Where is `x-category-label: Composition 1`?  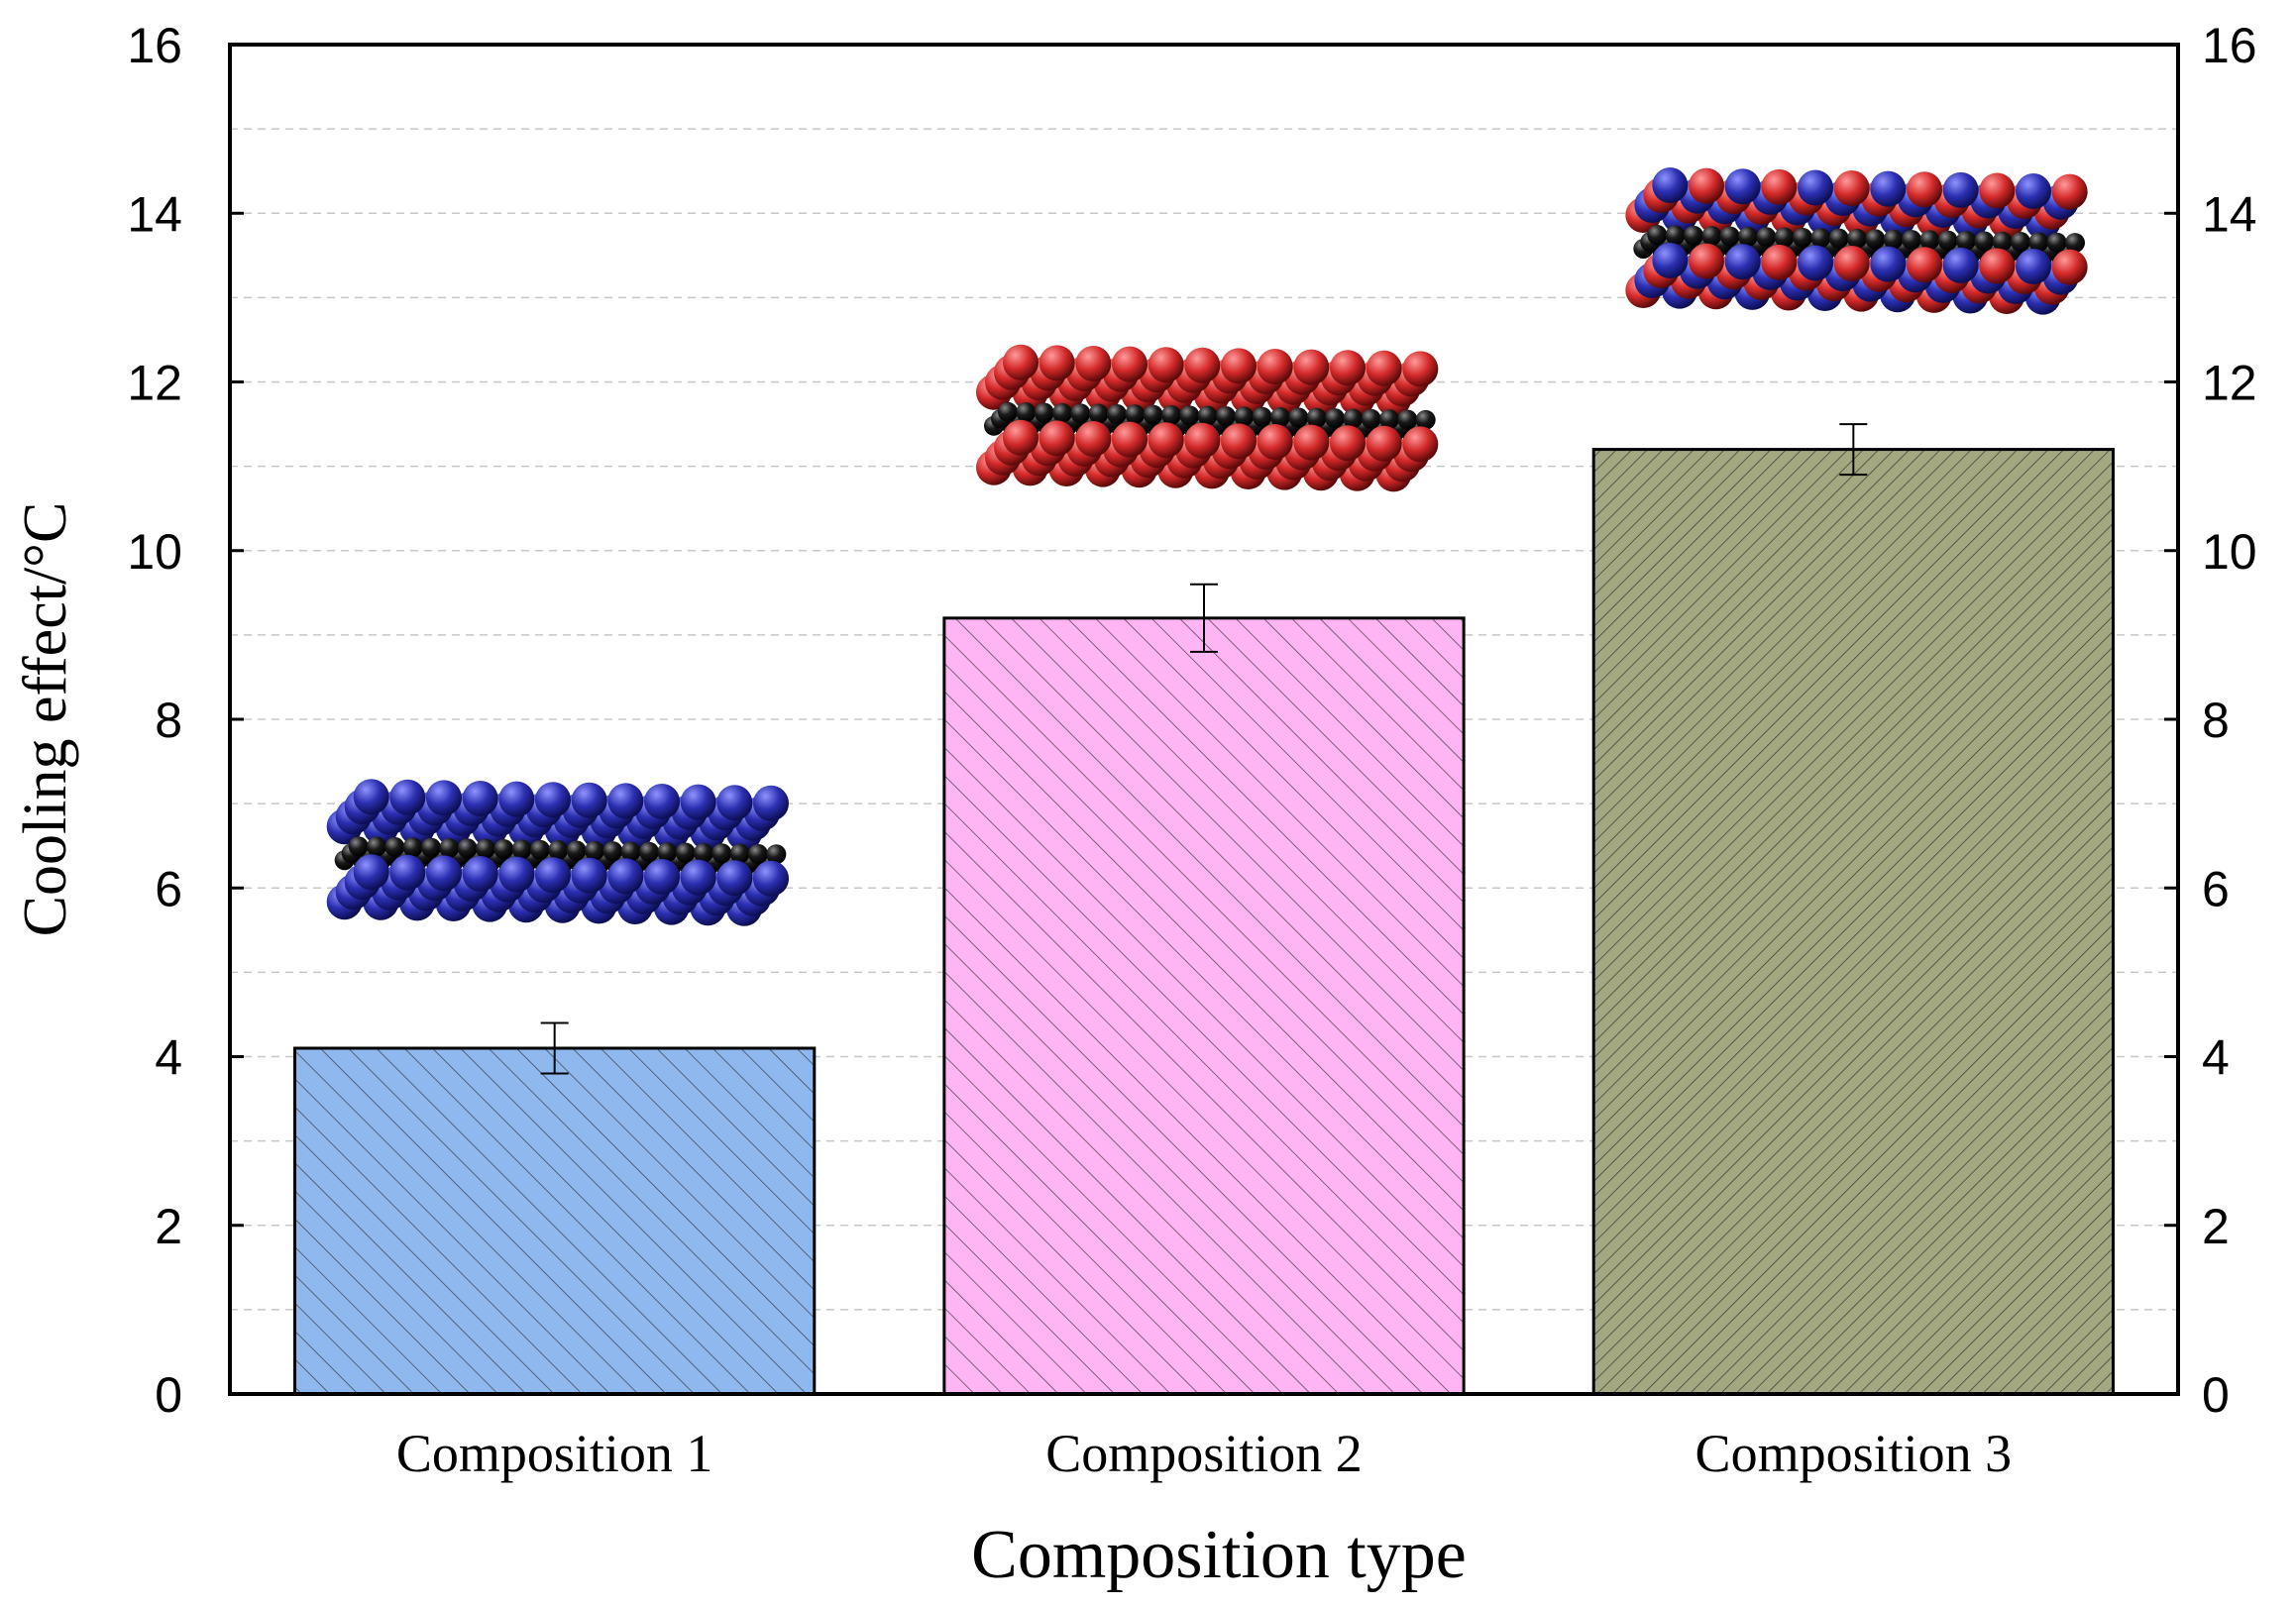 x-category-label: Composition 1 is located at coordinates (554, 1453).